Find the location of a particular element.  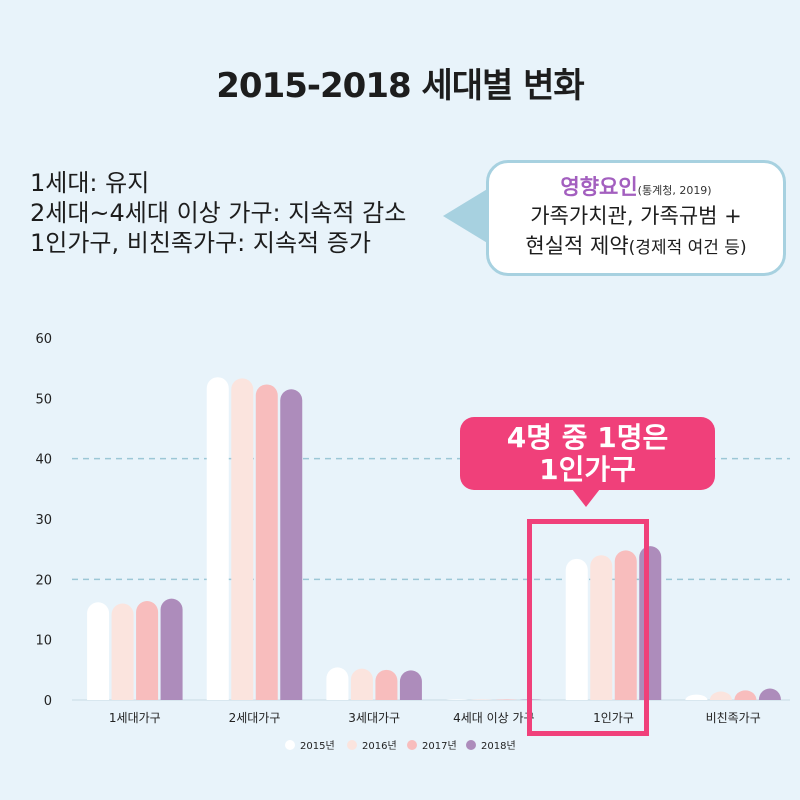

callout-line-2: 현실적 제약(경제적 여건 등) is located at coordinates (636, 247).